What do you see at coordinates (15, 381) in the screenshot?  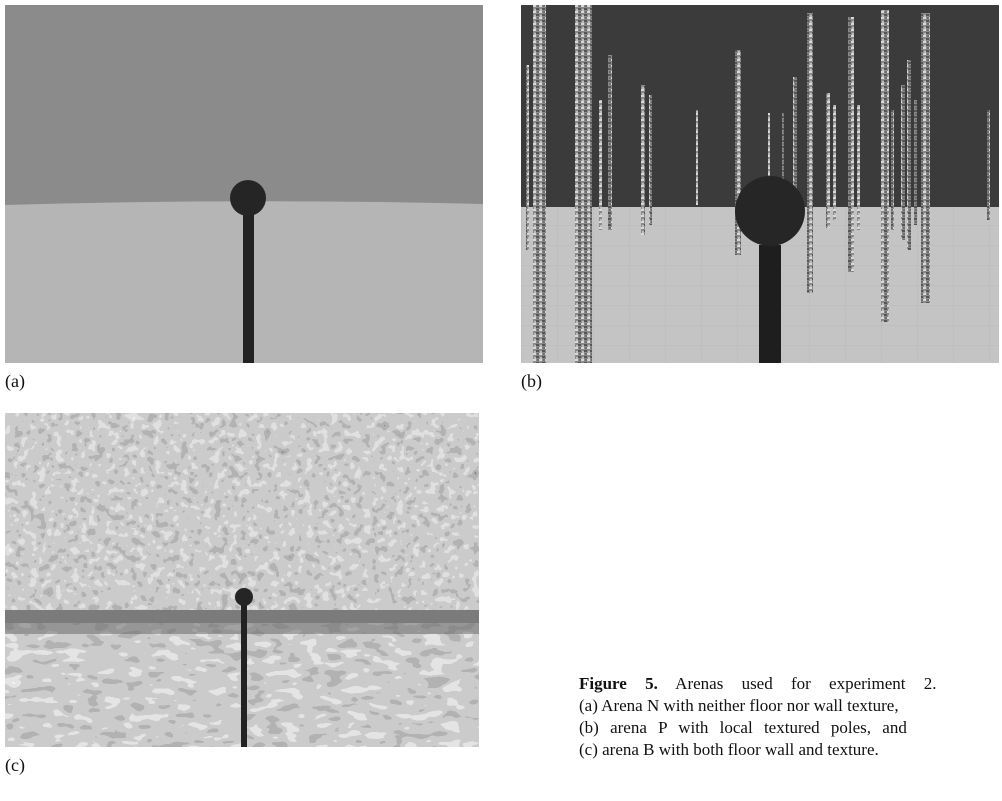 I see `panel-label-a: (a)` at bounding box center [15, 381].